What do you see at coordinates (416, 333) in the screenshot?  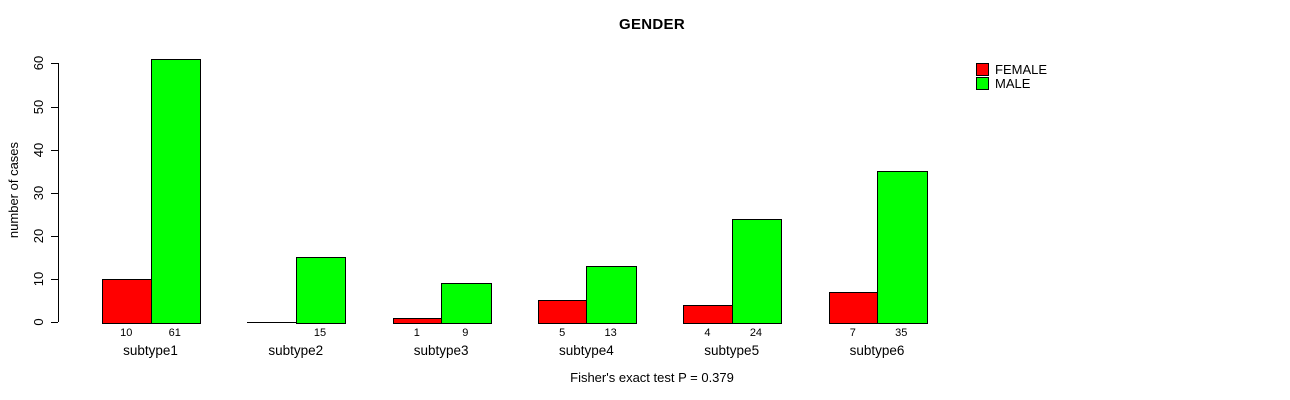 I see `bar-value-label-female-subtype3: 1` at bounding box center [416, 333].